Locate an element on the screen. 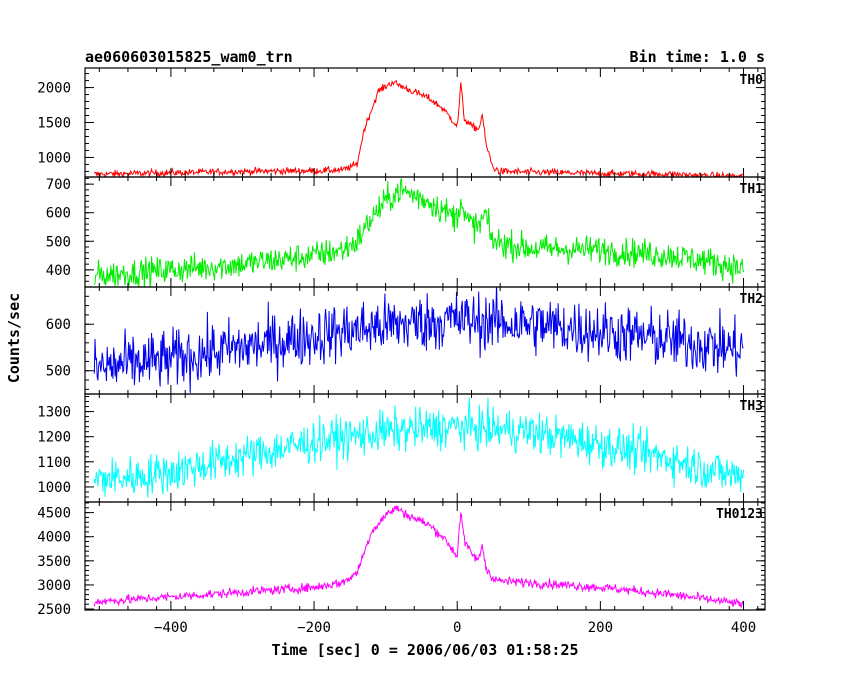 Image resolution: width=850 pixels, height=685 pixels. y-tick-label: 2500 is located at coordinates (54, 610).